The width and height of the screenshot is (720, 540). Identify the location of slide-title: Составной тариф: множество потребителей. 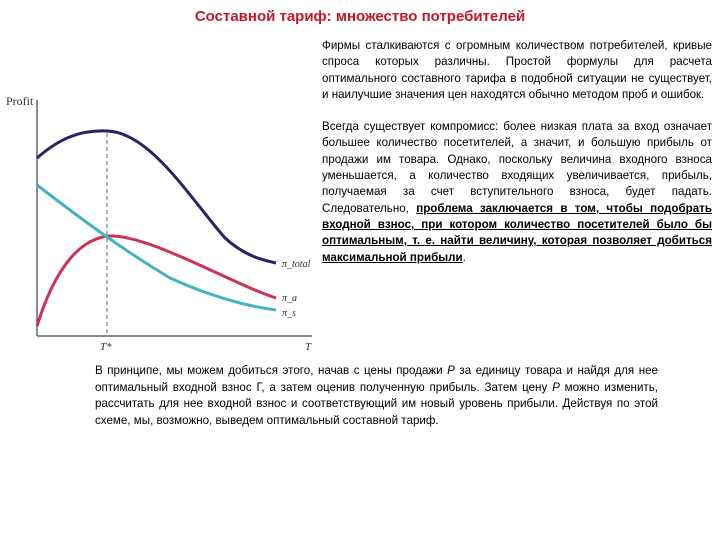
(360, 16).